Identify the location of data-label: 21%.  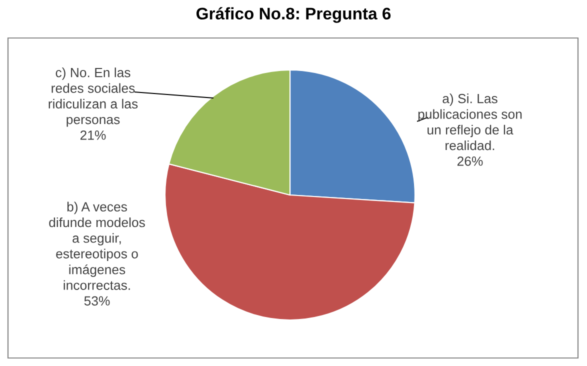
(93, 135).